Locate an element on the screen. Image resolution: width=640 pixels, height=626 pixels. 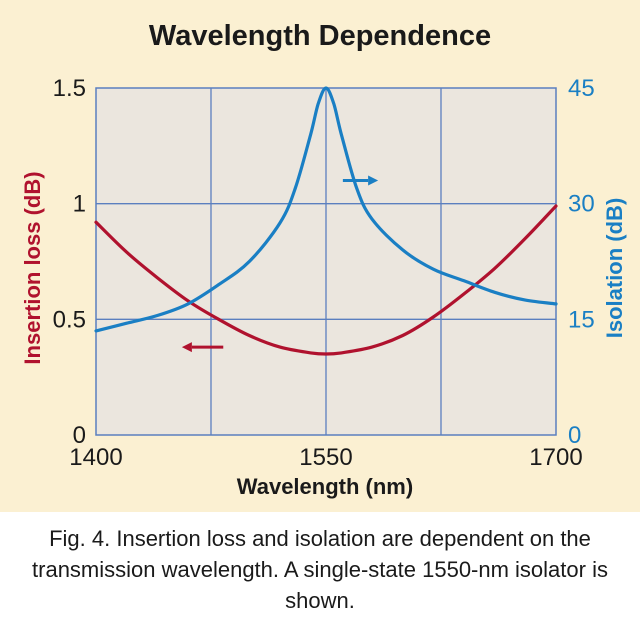
y-axis-label-right: Isolation (dB) is located at coordinates (614, 268).